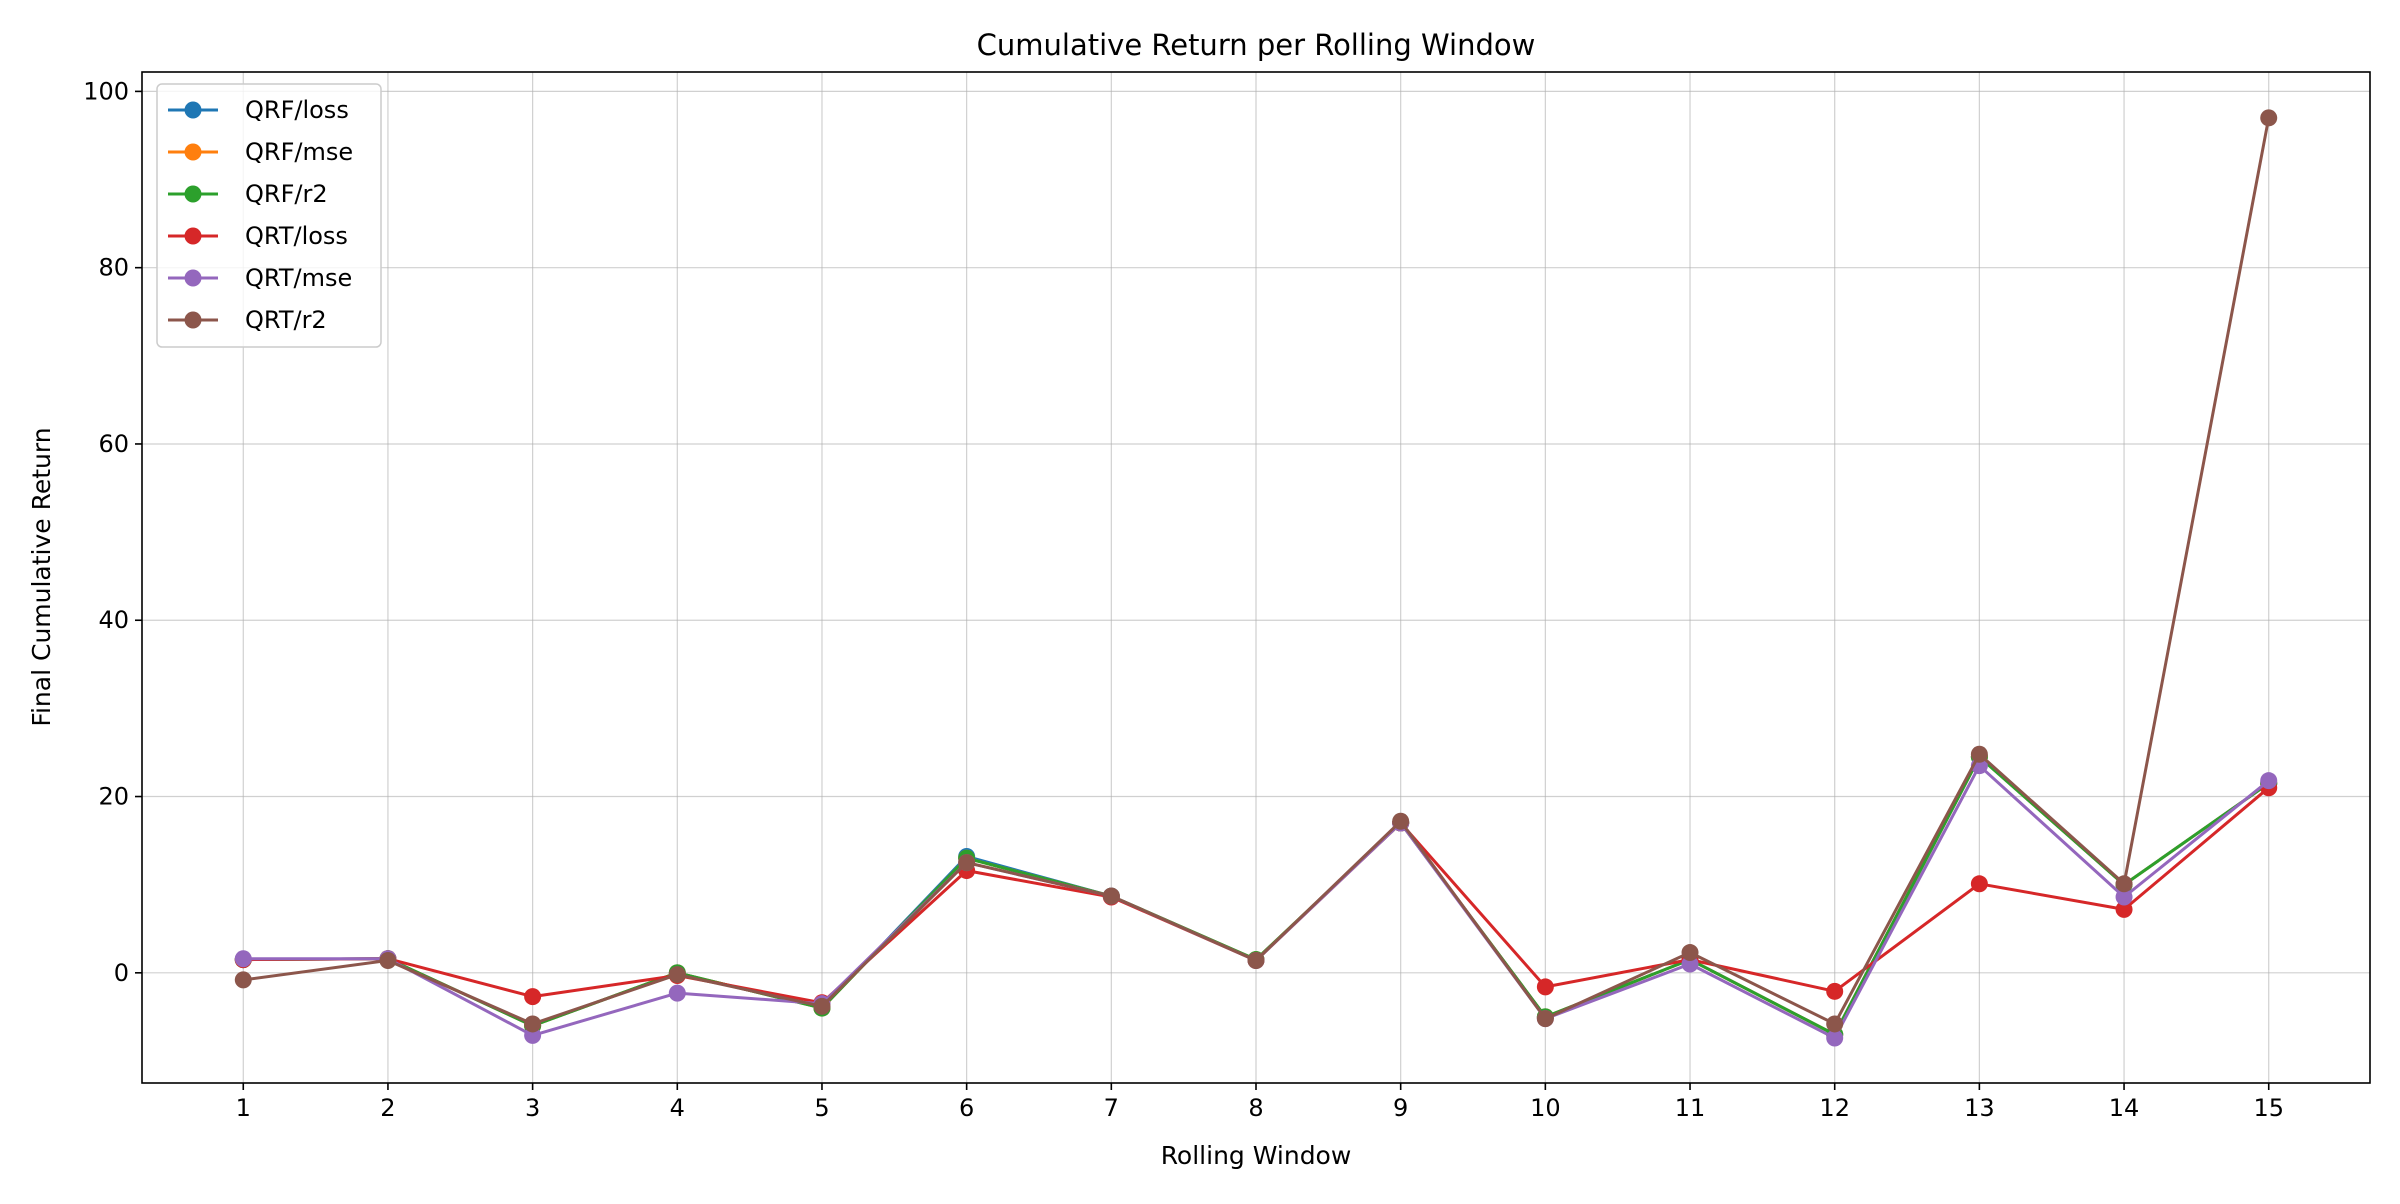  What do you see at coordinates (2124, 1108) in the screenshot?
I see `x-tick-label: 14` at bounding box center [2124, 1108].